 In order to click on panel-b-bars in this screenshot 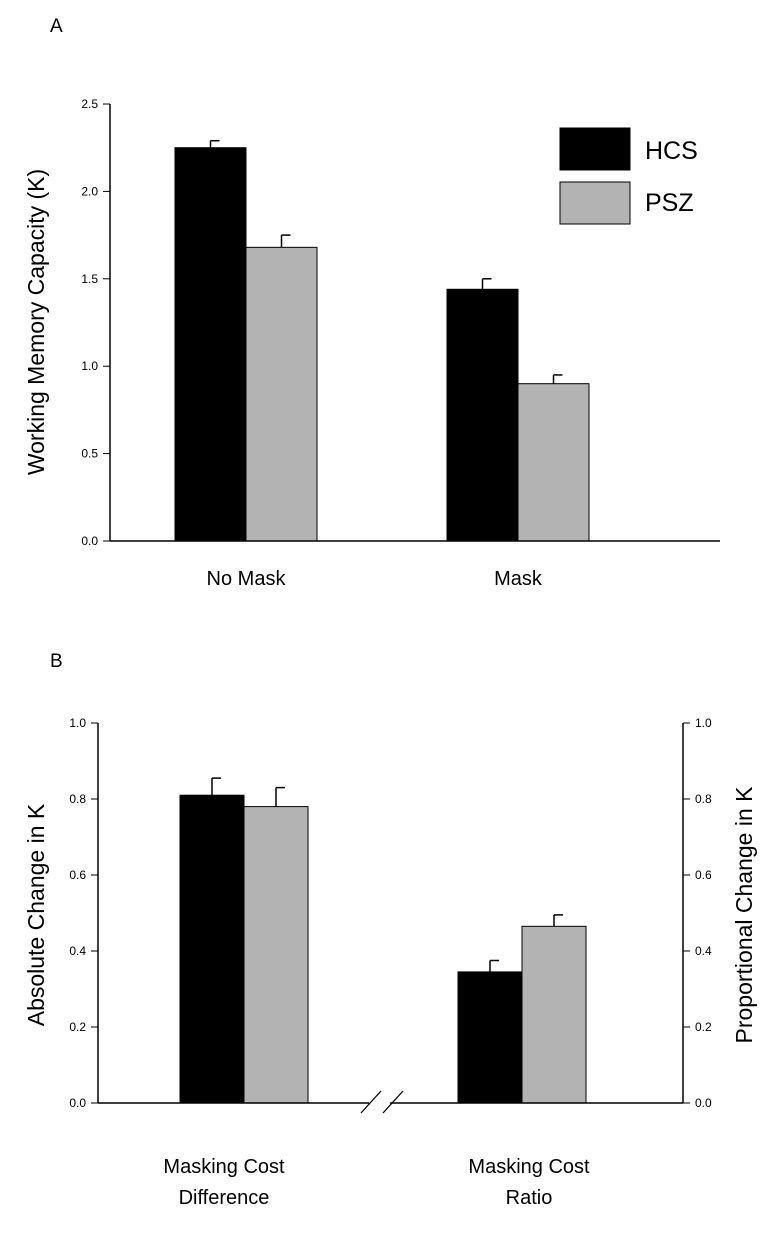, I will do `click(383, 949)`.